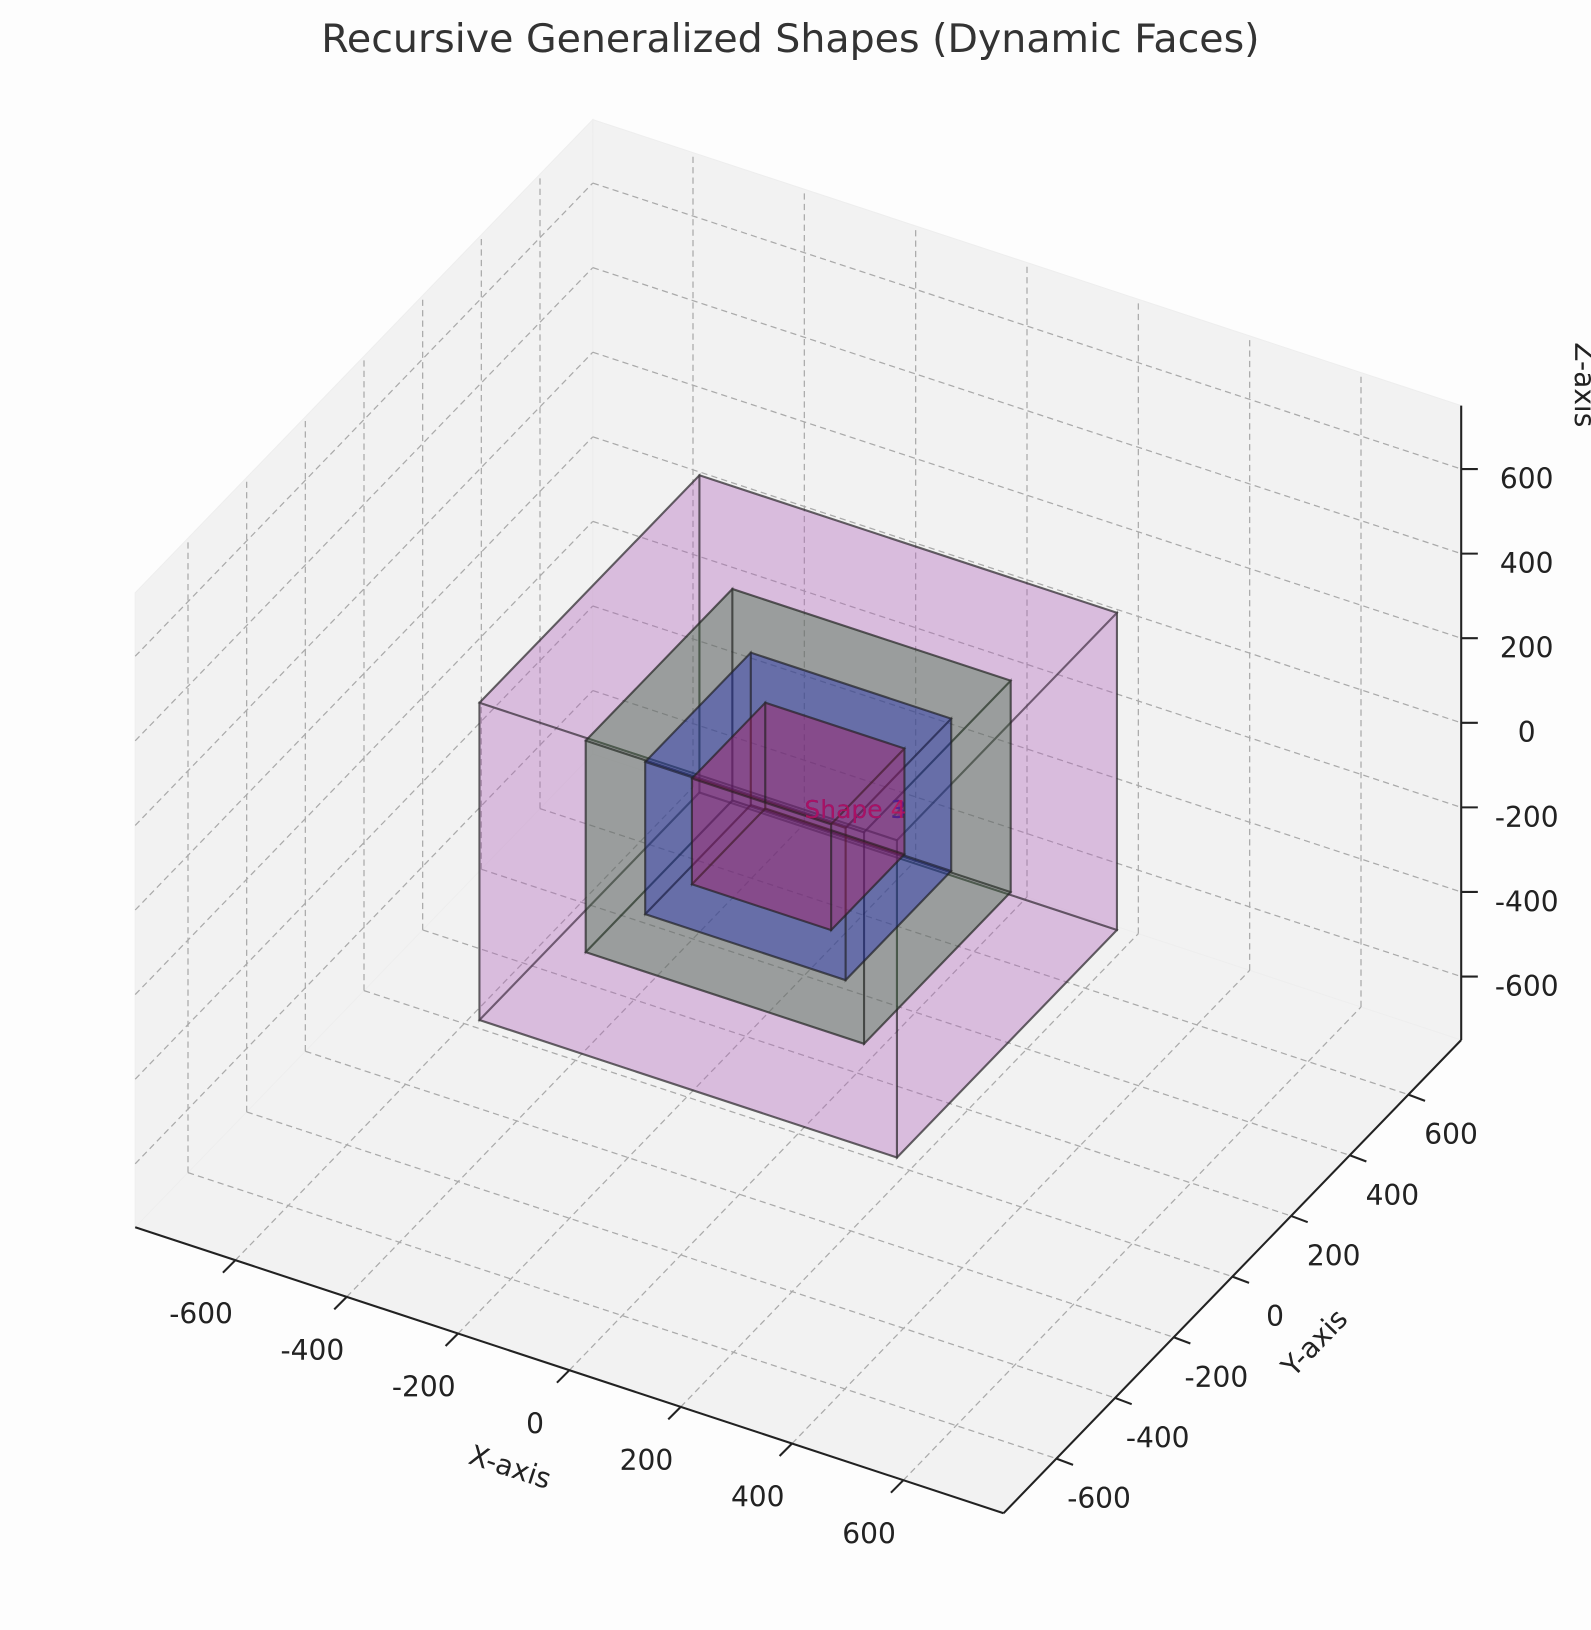 This screenshot has width=1591, height=1630. I want to click on x-tick-label: -200, so click(424, 1387).